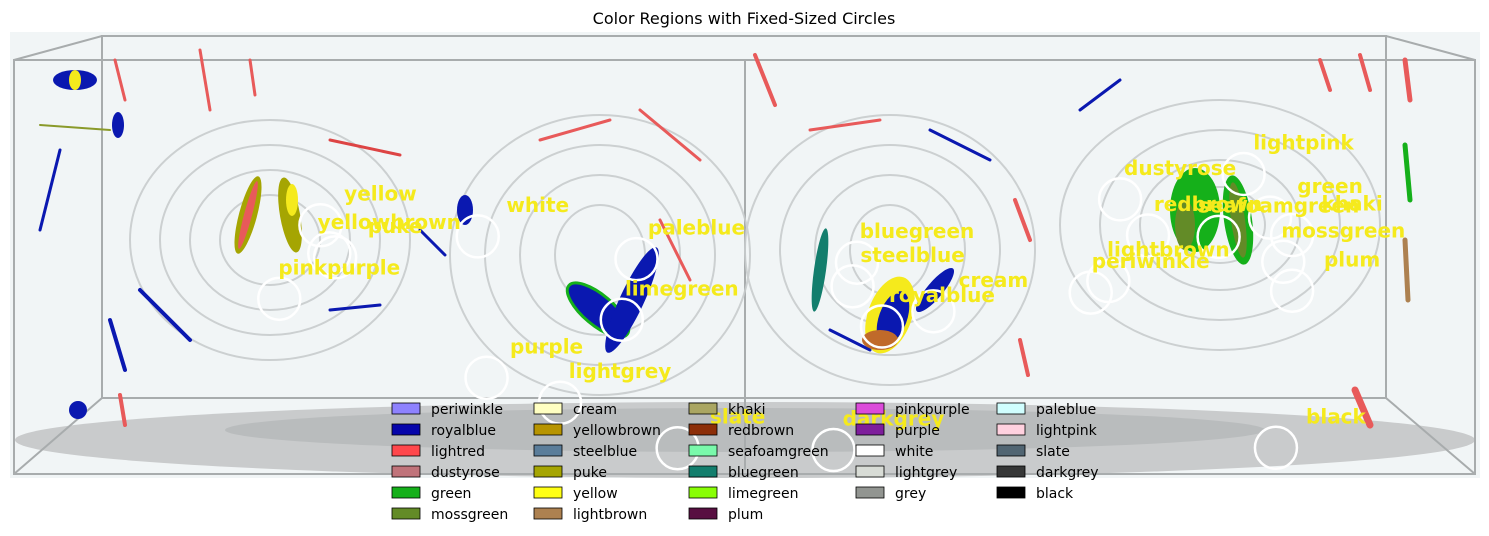 The height and width of the screenshot is (536, 1489). I want to click on marker-label: periwinkle, so click(1151, 261).